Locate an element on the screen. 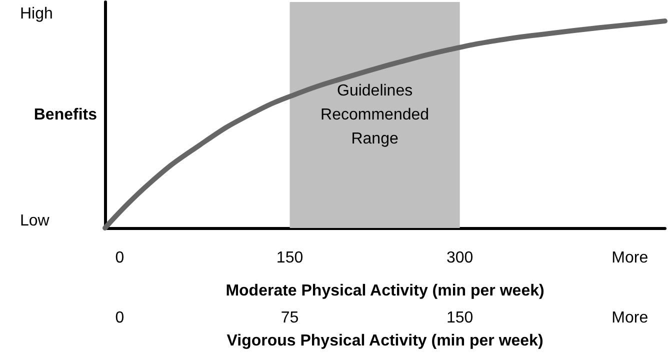 The width and height of the screenshot is (669, 354). text: High is located at coordinates (36, 14).